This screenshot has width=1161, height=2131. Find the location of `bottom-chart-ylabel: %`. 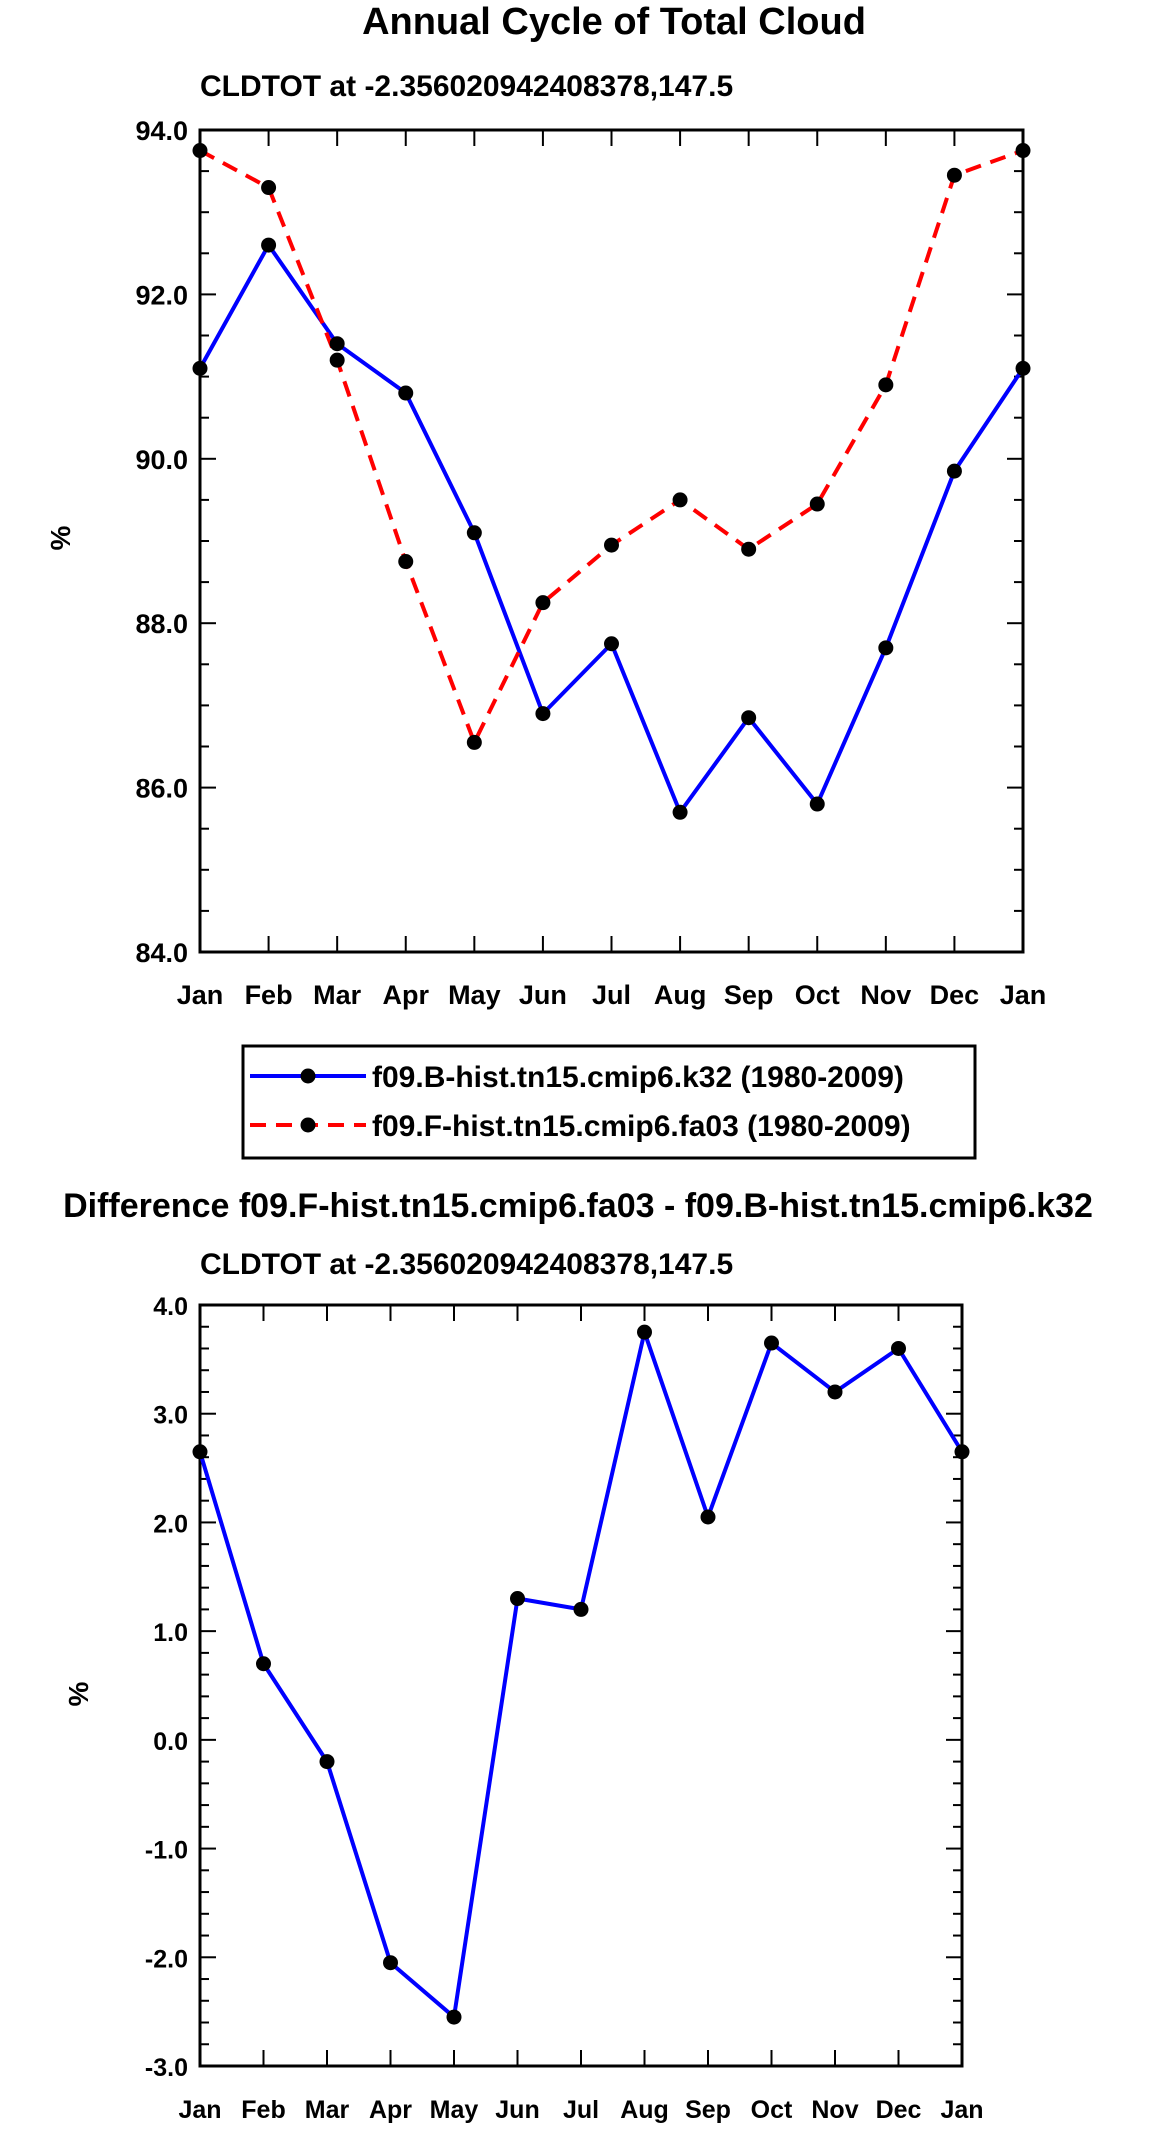

bottom-chart-ylabel: % is located at coordinates (78, 1693).